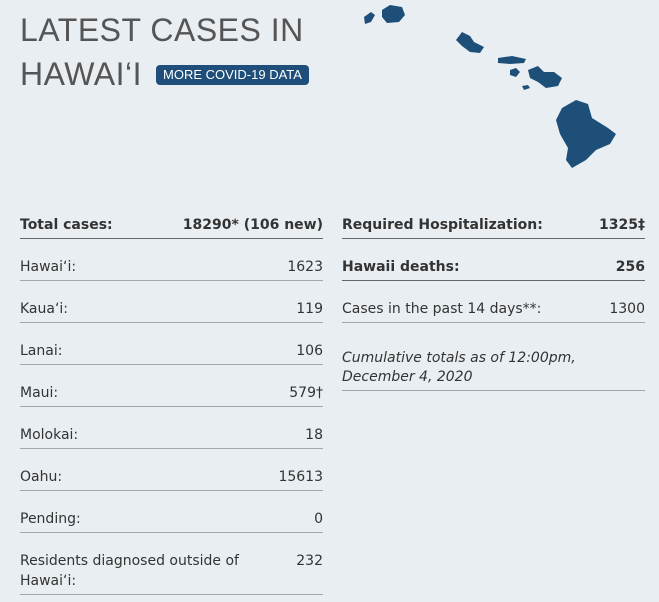 The height and width of the screenshot is (602, 659). I want to click on more-data-button: MORE COVID-19 DATA, so click(232, 75).